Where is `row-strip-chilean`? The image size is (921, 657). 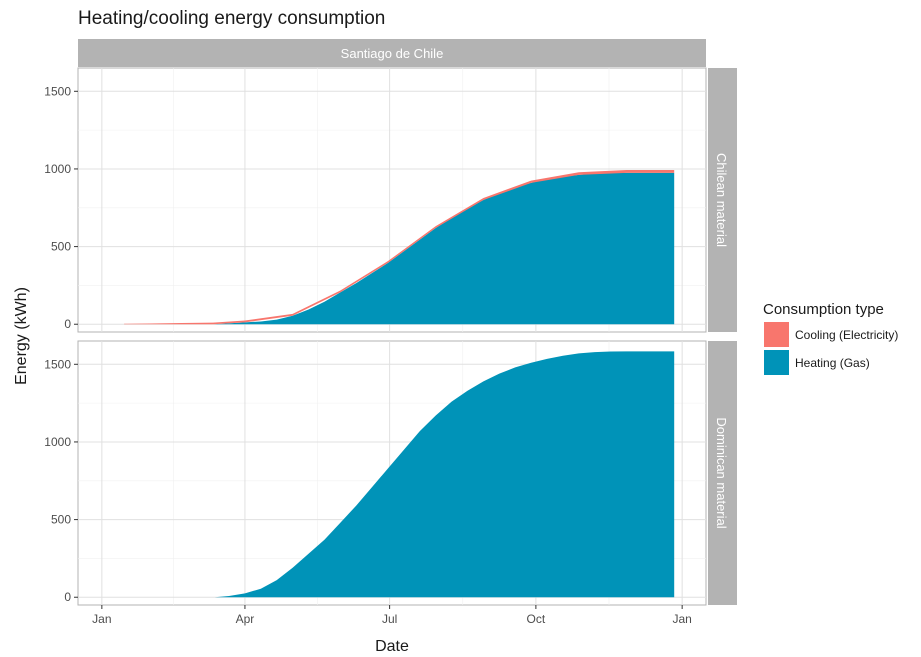 row-strip-chilean is located at coordinates (722, 200).